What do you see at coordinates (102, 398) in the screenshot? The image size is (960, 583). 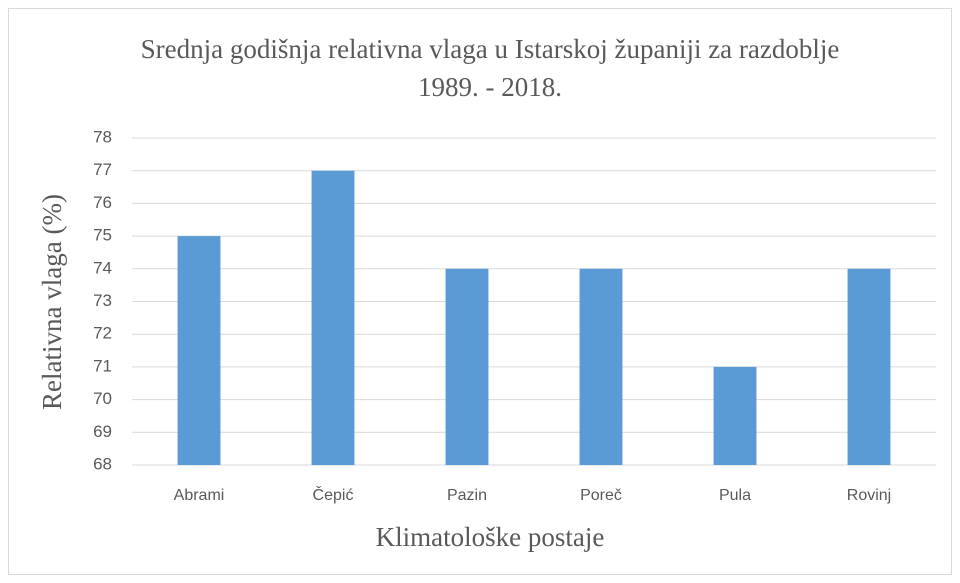 I see `y-tick-label: 70` at bounding box center [102, 398].